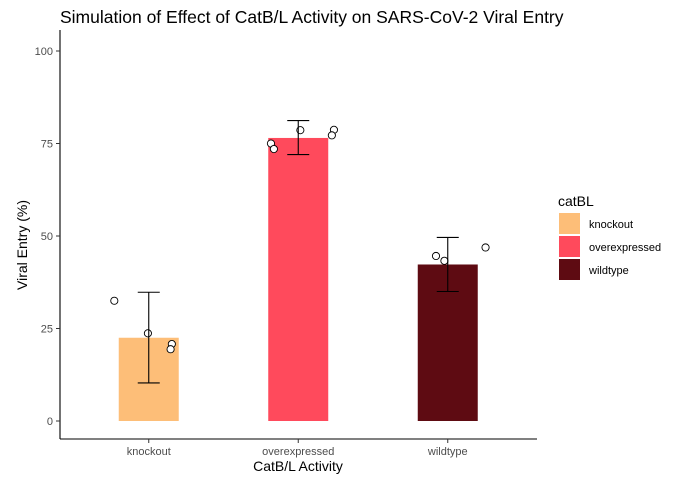 This screenshot has height=483, width=676. Describe the element at coordinates (47, 145) in the screenshot. I see `y-tick-label: 75` at that location.